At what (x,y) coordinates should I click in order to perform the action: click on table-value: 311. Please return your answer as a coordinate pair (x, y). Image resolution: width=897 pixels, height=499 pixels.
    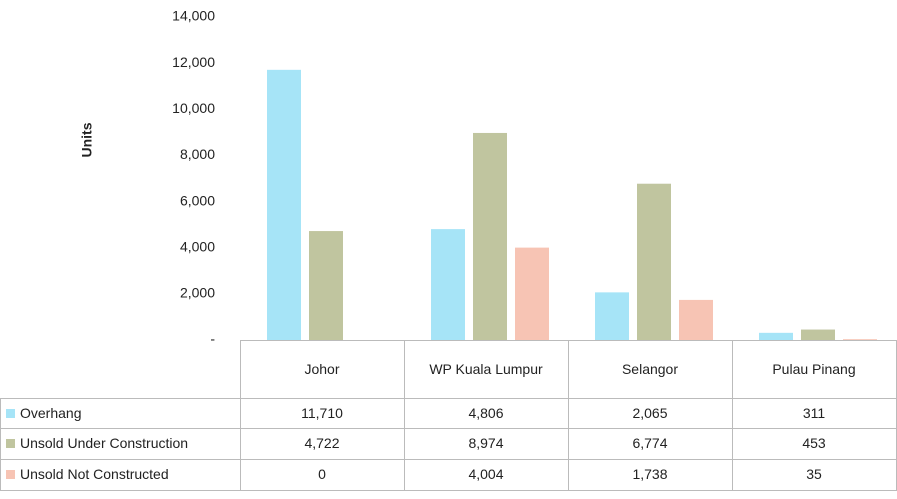
    Looking at the image, I should click on (814, 412).